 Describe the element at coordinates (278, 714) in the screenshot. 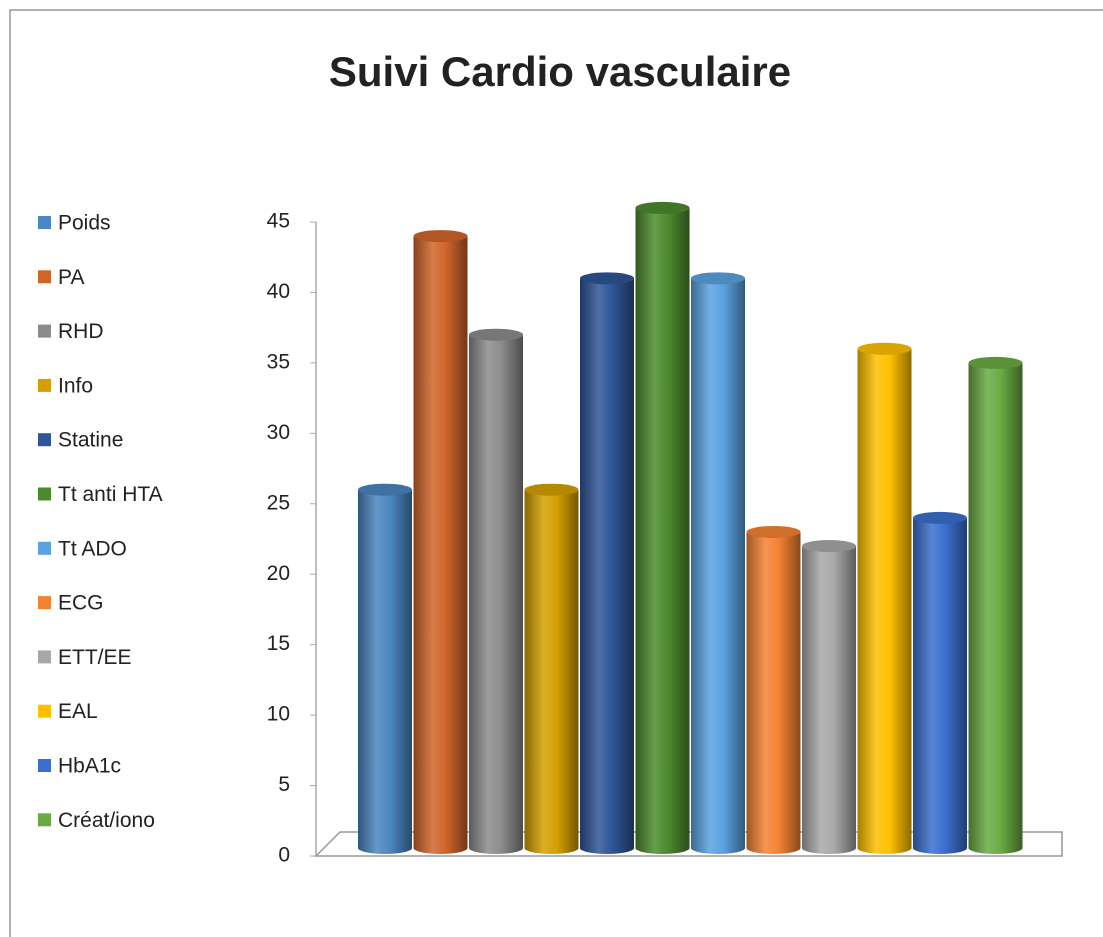

I see `y-tick-label: 10` at that location.